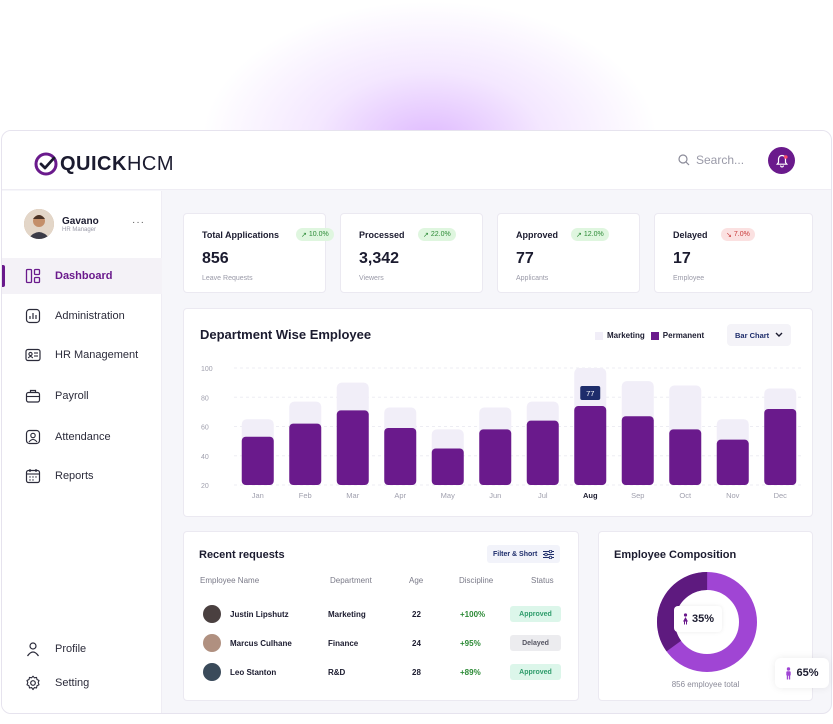 The width and height of the screenshot is (833, 724). I want to click on briefcase-icon, so click(33, 396).